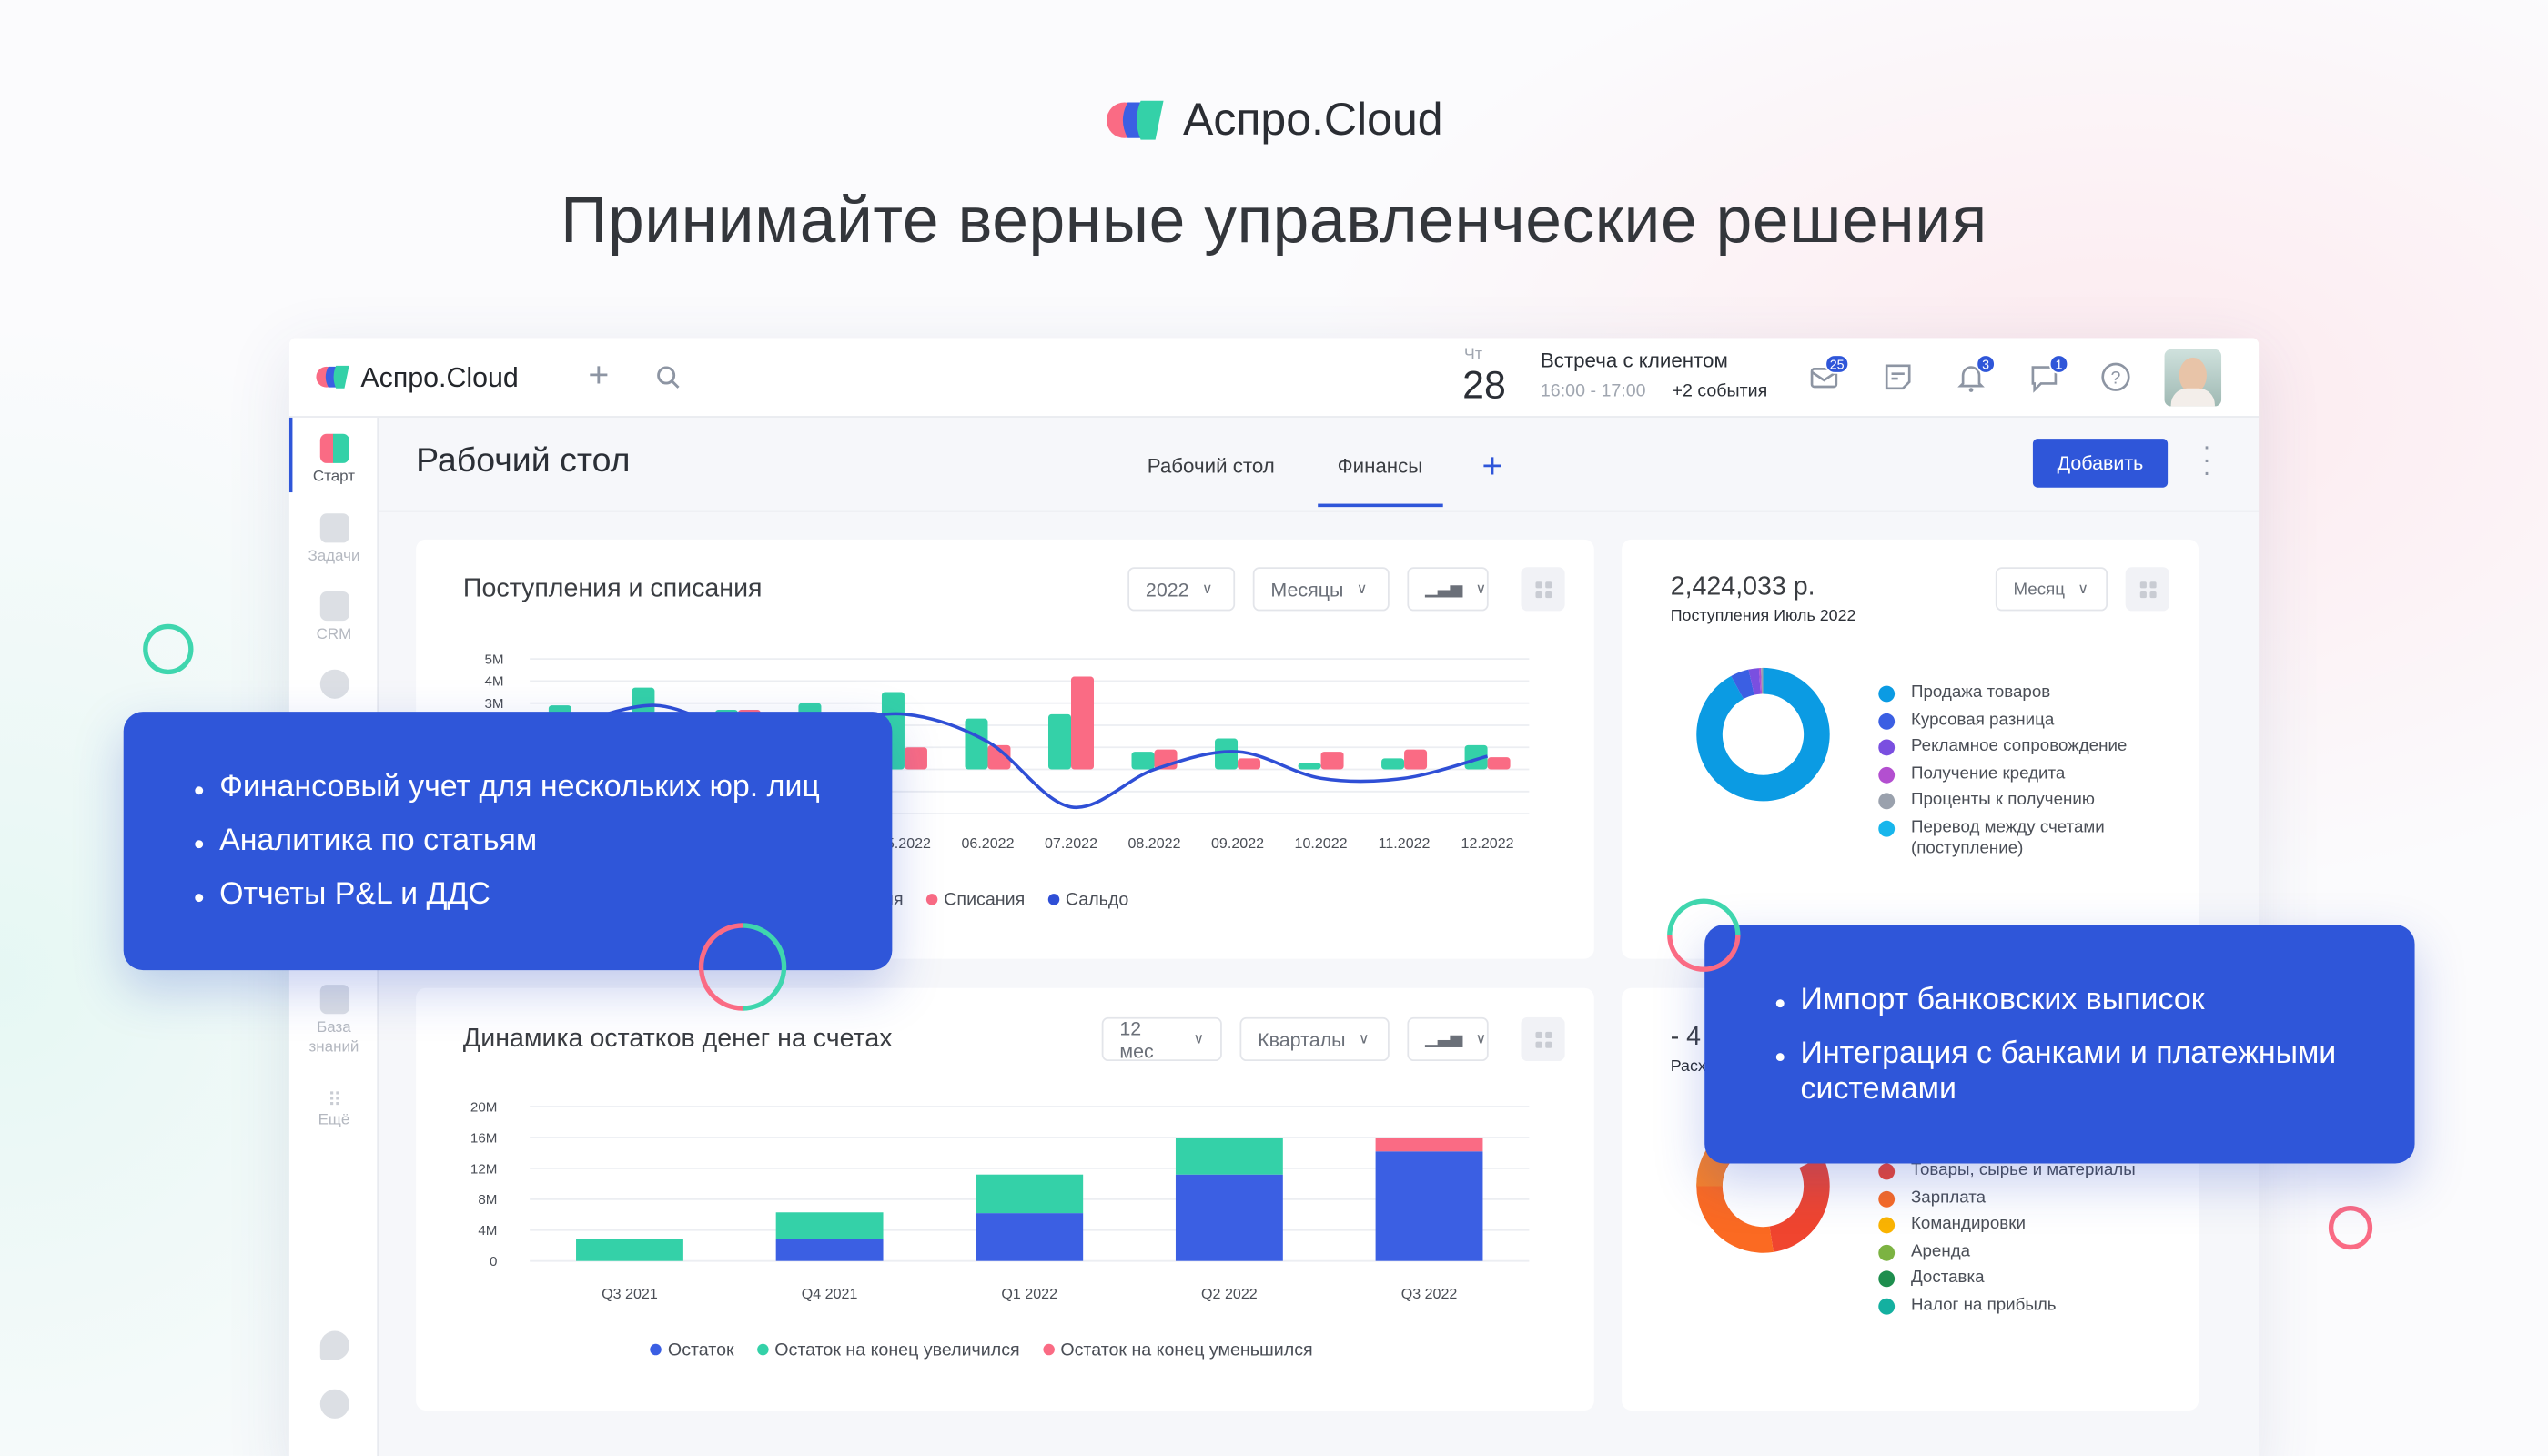 The image size is (2548, 1456). I want to click on callout-item: Финансовый учет для нескольких юр. лиц, so click(508, 788).